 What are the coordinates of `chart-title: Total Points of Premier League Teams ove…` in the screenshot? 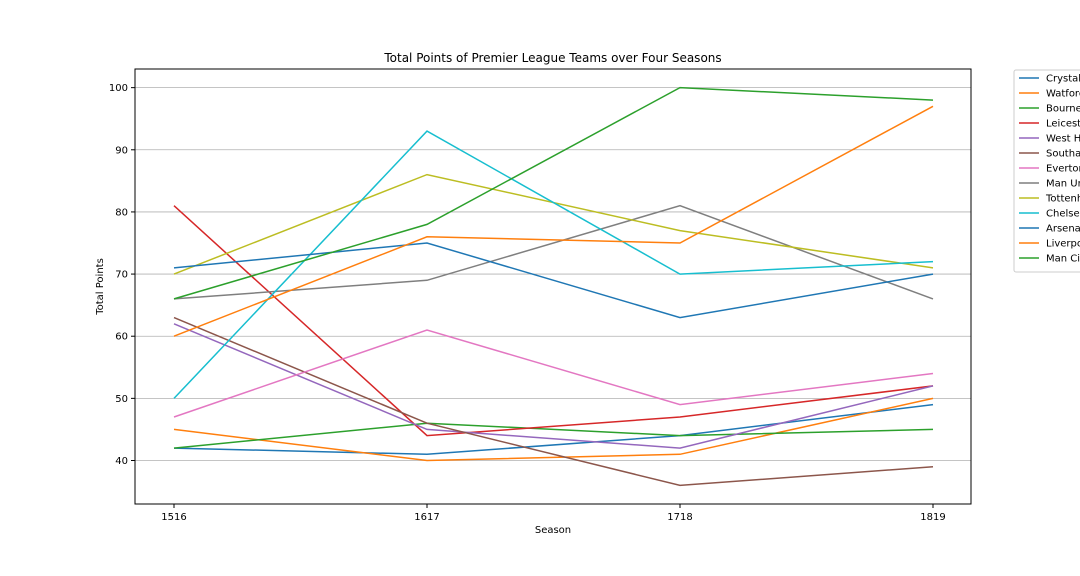 It's located at (552, 58).